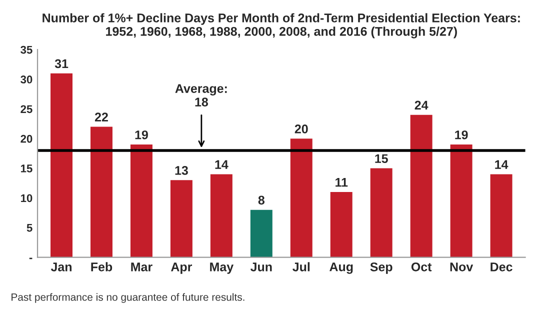 The height and width of the screenshot is (310, 536). Describe the element at coordinates (301, 129) in the screenshot. I see `data-label: 20` at that location.